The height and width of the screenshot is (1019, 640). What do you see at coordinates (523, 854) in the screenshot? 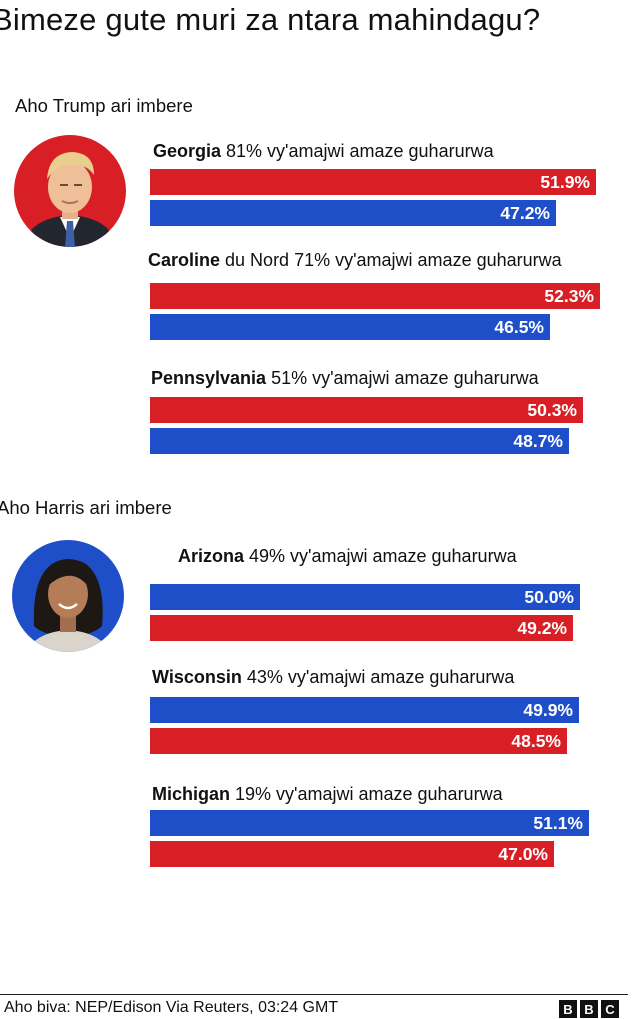
I see `bar-value-label: 47.0%` at bounding box center [523, 854].